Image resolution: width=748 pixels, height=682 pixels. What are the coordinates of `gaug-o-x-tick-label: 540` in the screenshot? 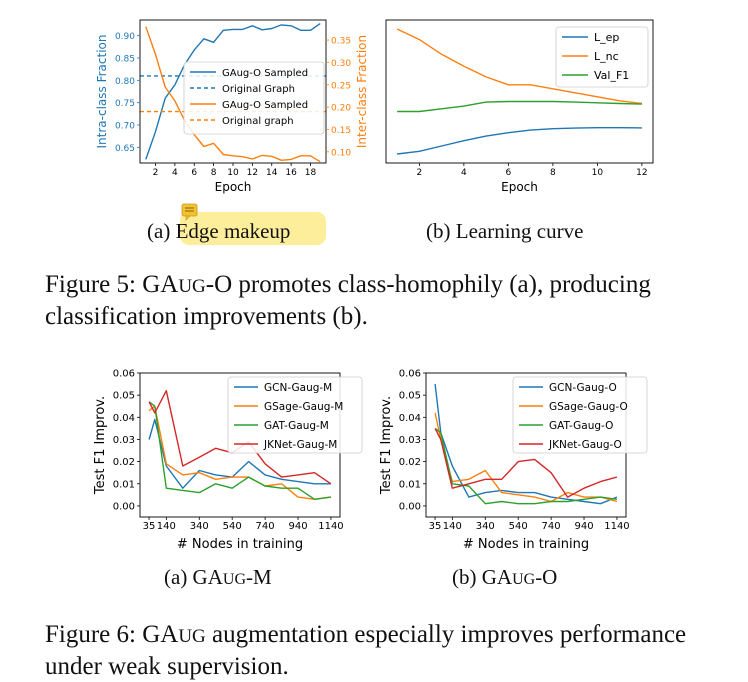 It's located at (518, 526).